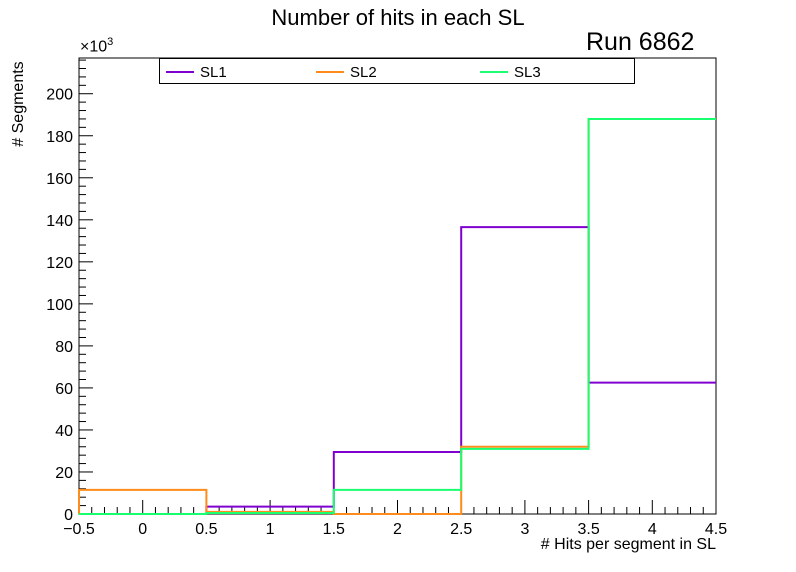 Image resolution: width=796 pixels, height=572 pixels. Describe the element at coordinates (270, 529) in the screenshot. I see `x-tick-label: 1` at that location.